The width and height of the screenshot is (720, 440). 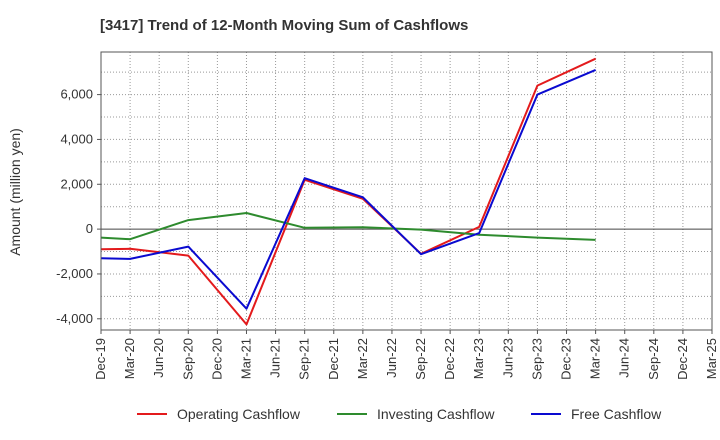 I want to click on x-tick-label: Mar-24, so click(x=595, y=358).